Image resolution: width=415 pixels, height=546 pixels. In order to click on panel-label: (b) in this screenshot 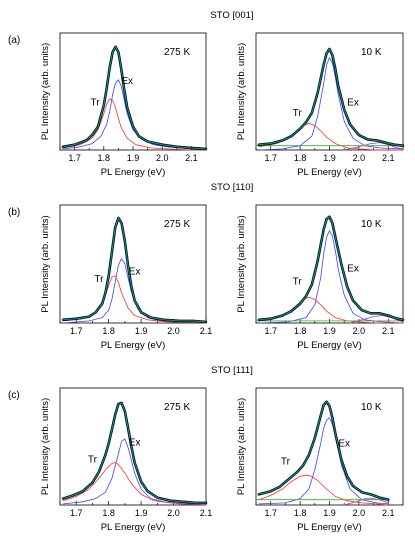, I will do `click(14, 212)`.